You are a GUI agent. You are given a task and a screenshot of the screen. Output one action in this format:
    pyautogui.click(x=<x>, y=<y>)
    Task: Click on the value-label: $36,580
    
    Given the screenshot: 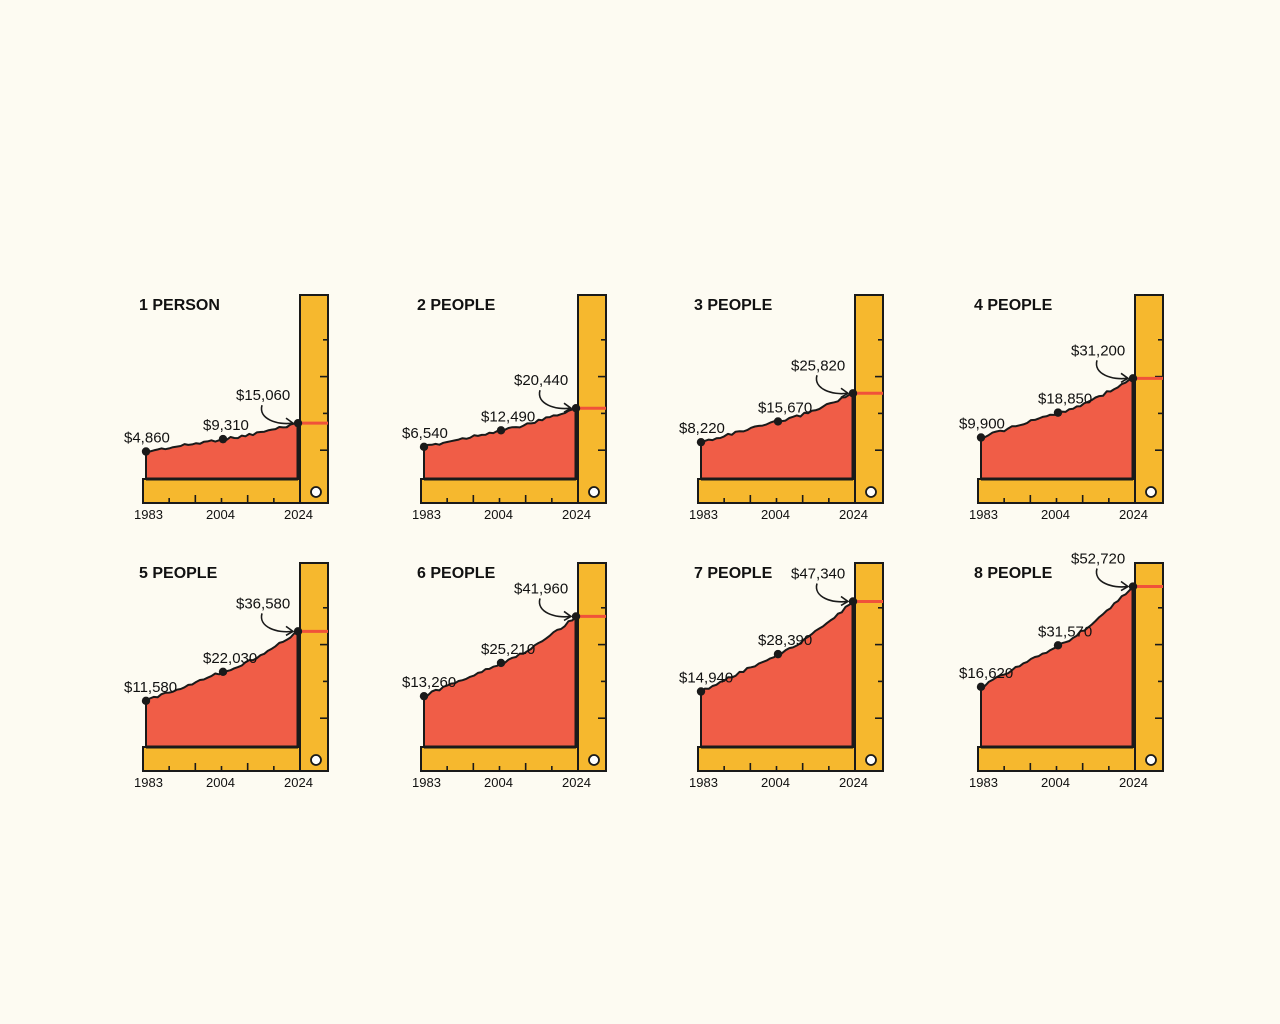 What is the action you would take?
    pyautogui.click(x=263, y=603)
    